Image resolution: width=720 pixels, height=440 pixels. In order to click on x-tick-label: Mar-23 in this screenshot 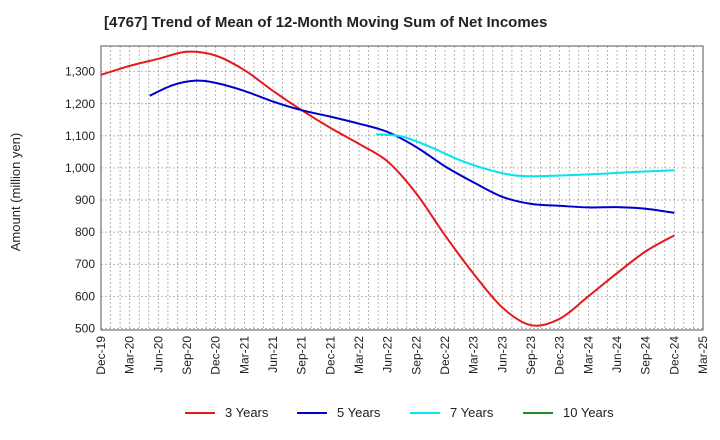, I will do `click(474, 355)`.